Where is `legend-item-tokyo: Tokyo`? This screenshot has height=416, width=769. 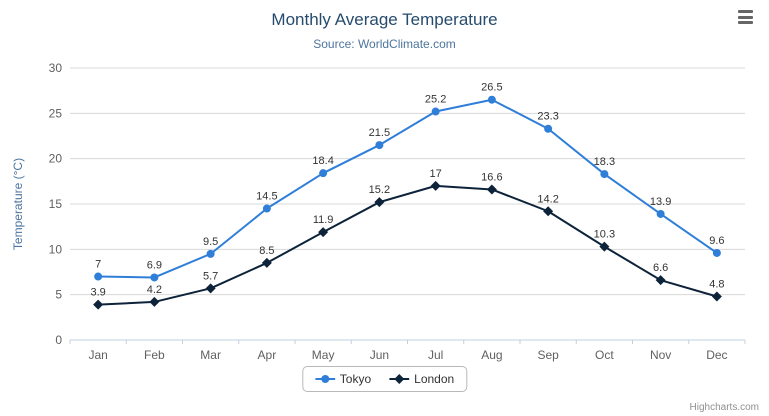
legend-item-tokyo: Tokyo is located at coordinates (343, 379).